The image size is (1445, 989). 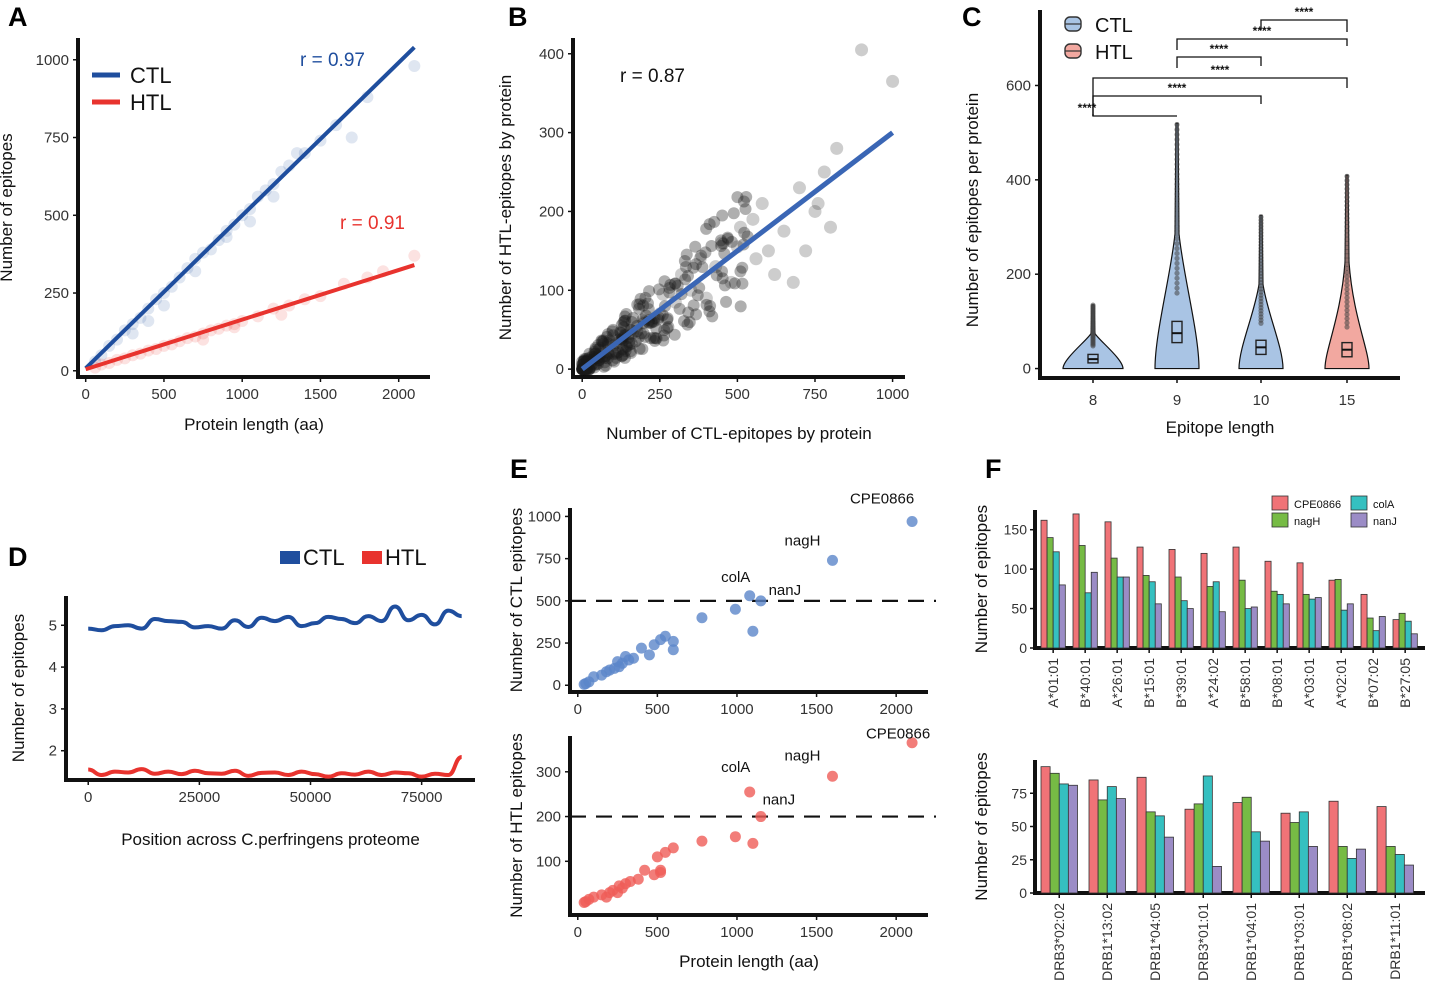 What do you see at coordinates (657, 709) in the screenshot?
I see `x-tick-label: 500` at bounding box center [657, 709].